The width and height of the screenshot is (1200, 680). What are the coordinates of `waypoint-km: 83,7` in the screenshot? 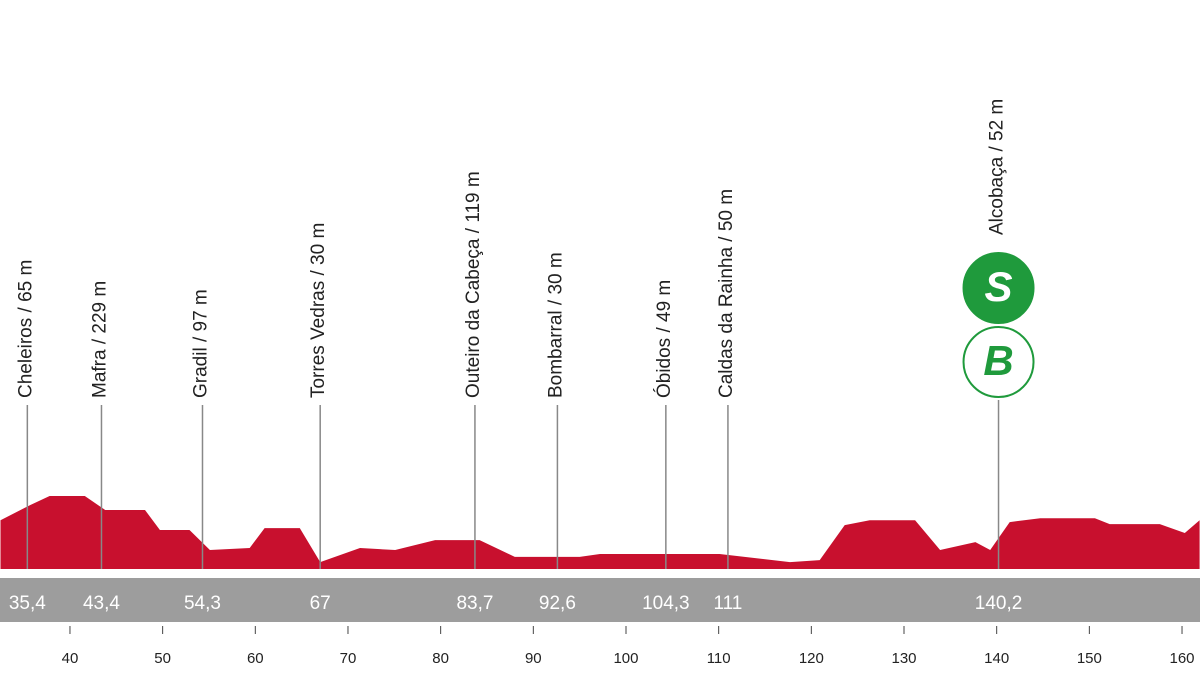 It's located at (474, 603).